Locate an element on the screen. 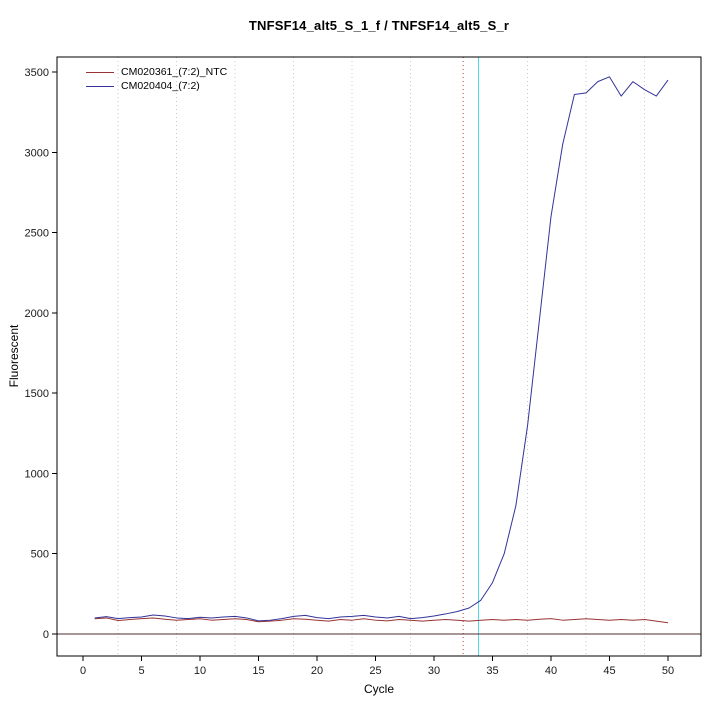 The width and height of the screenshot is (720, 720). x-tick-label: 40 is located at coordinates (551, 671).